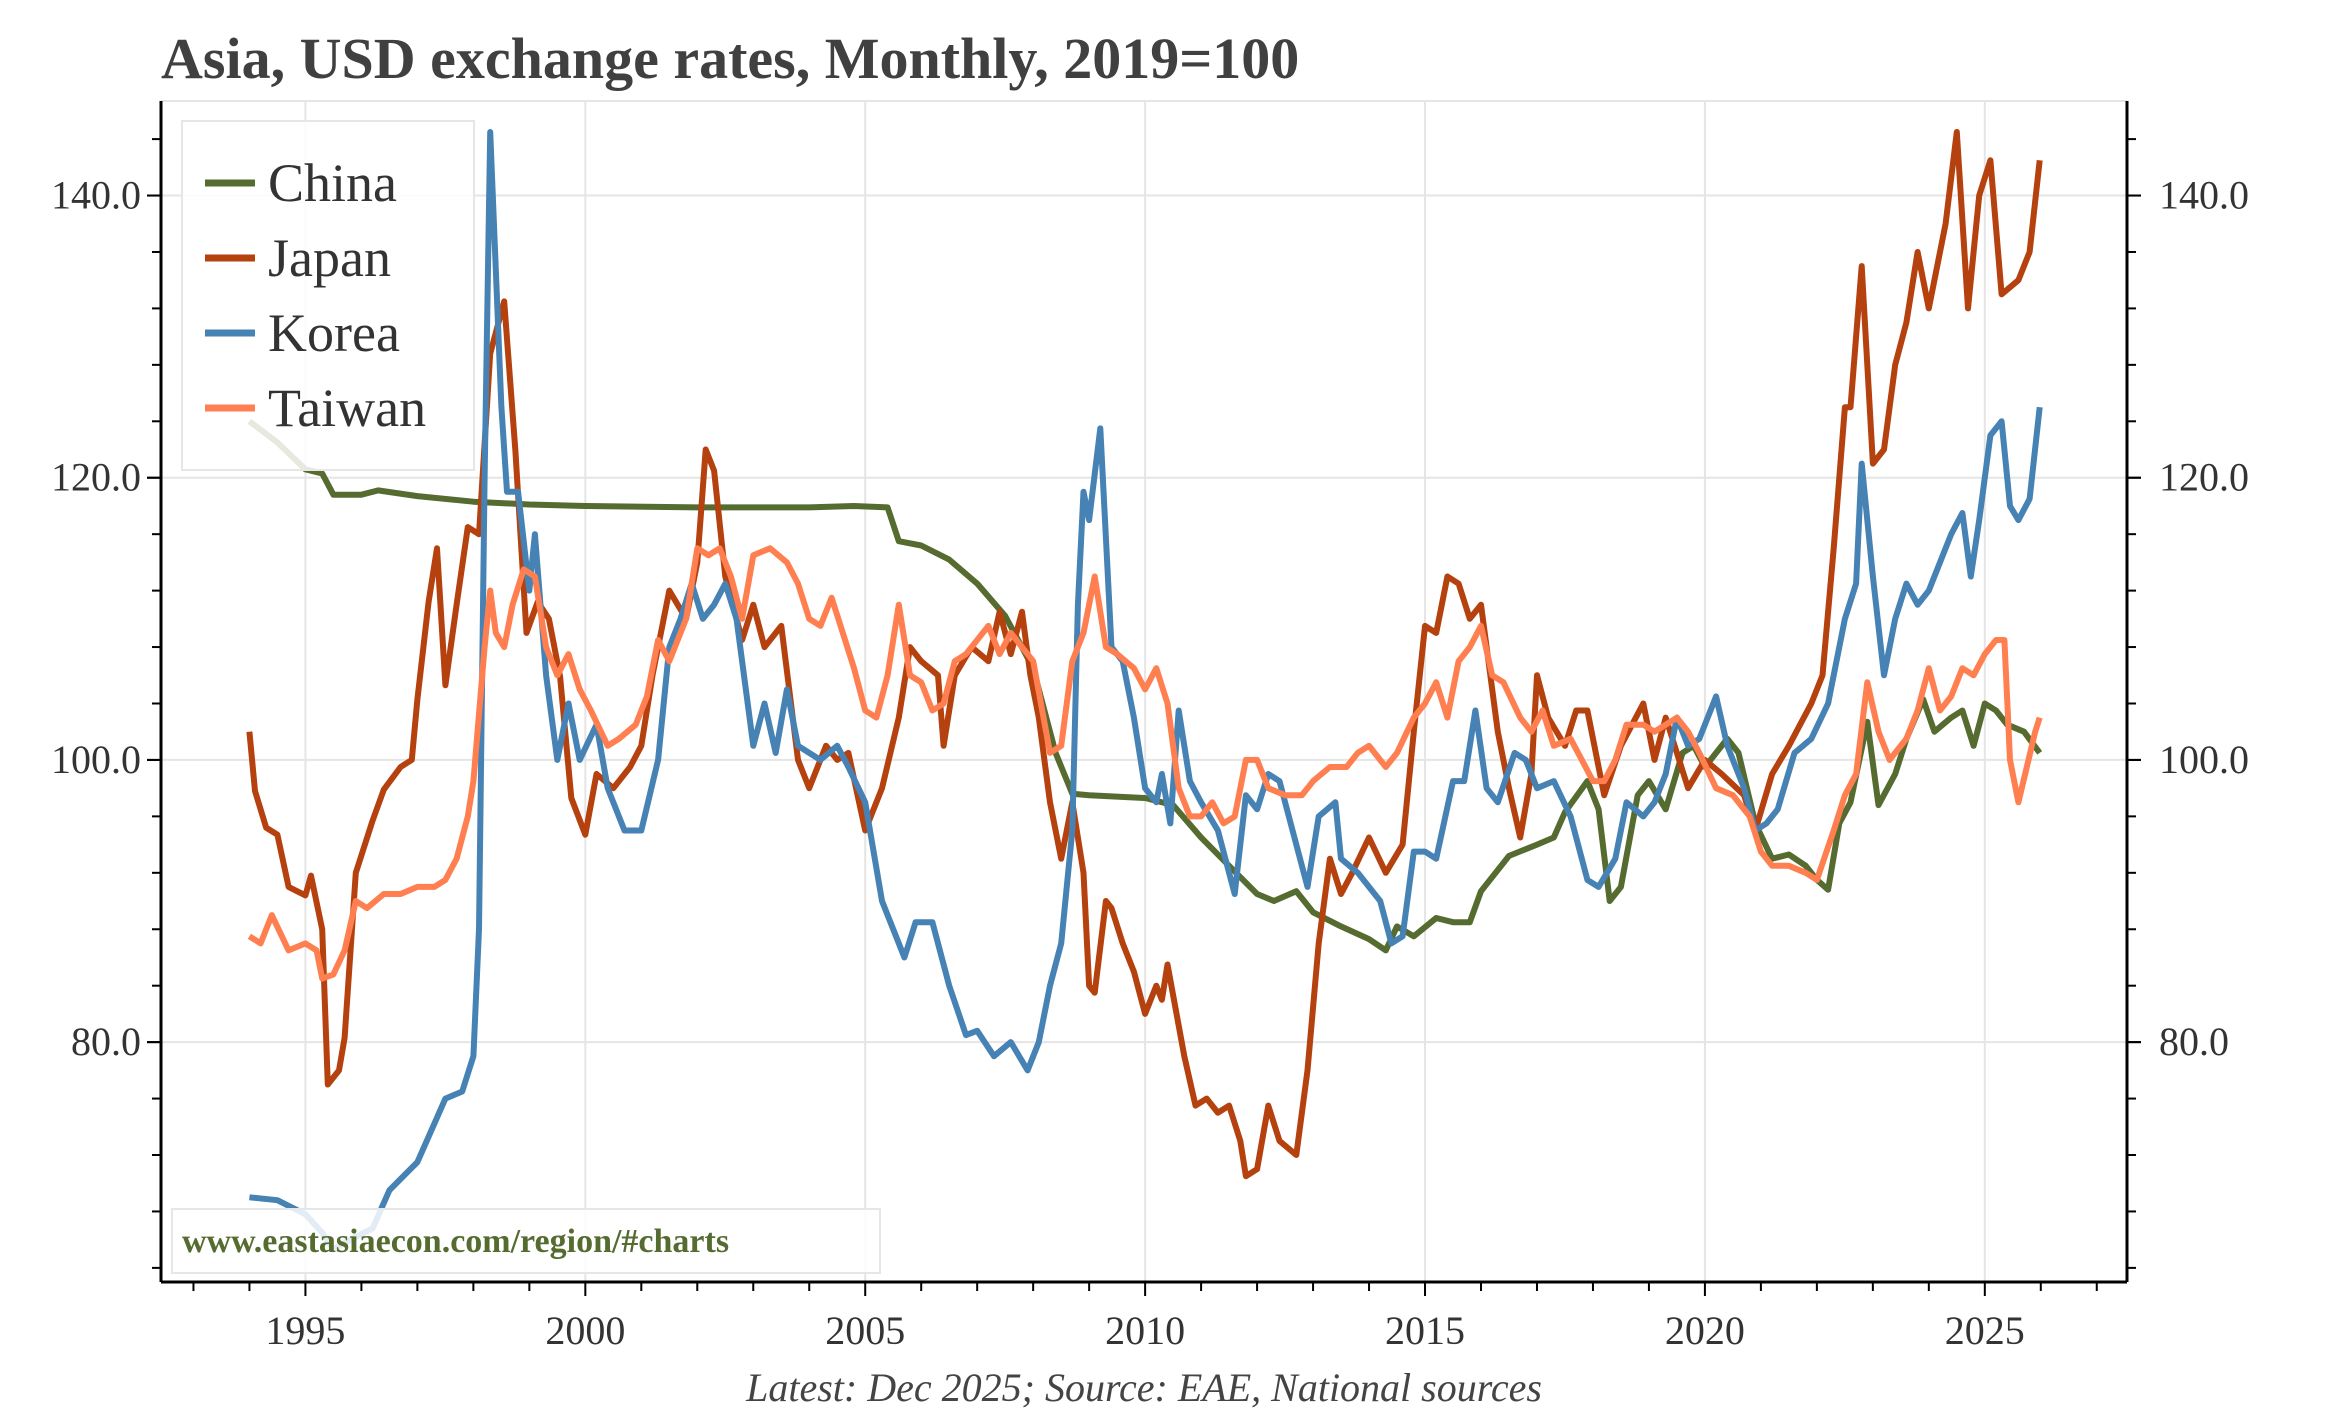  What do you see at coordinates (1425, 1330) in the screenshot?
I see `x-tick-label: 2015` at bounding box center [1425, 1330].